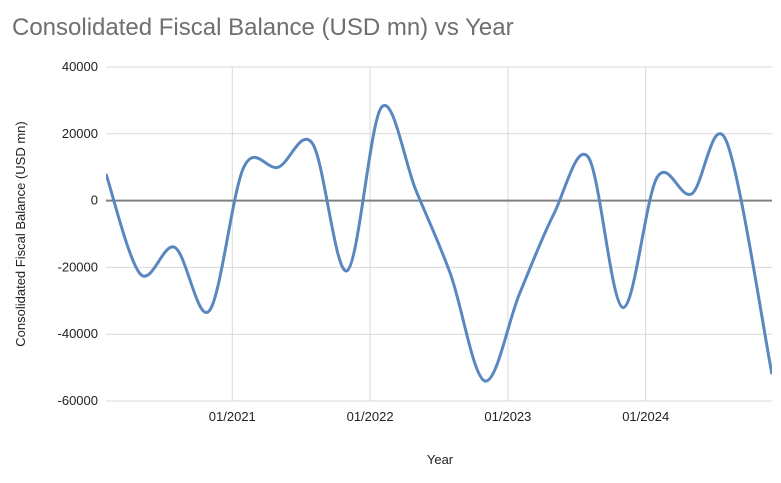 This screenshot has width=781, height=483. What do you see at coordinates (80, 66) in the screenshot?
I see `y-tick-label: 40000` at bounding box center [80, 66].